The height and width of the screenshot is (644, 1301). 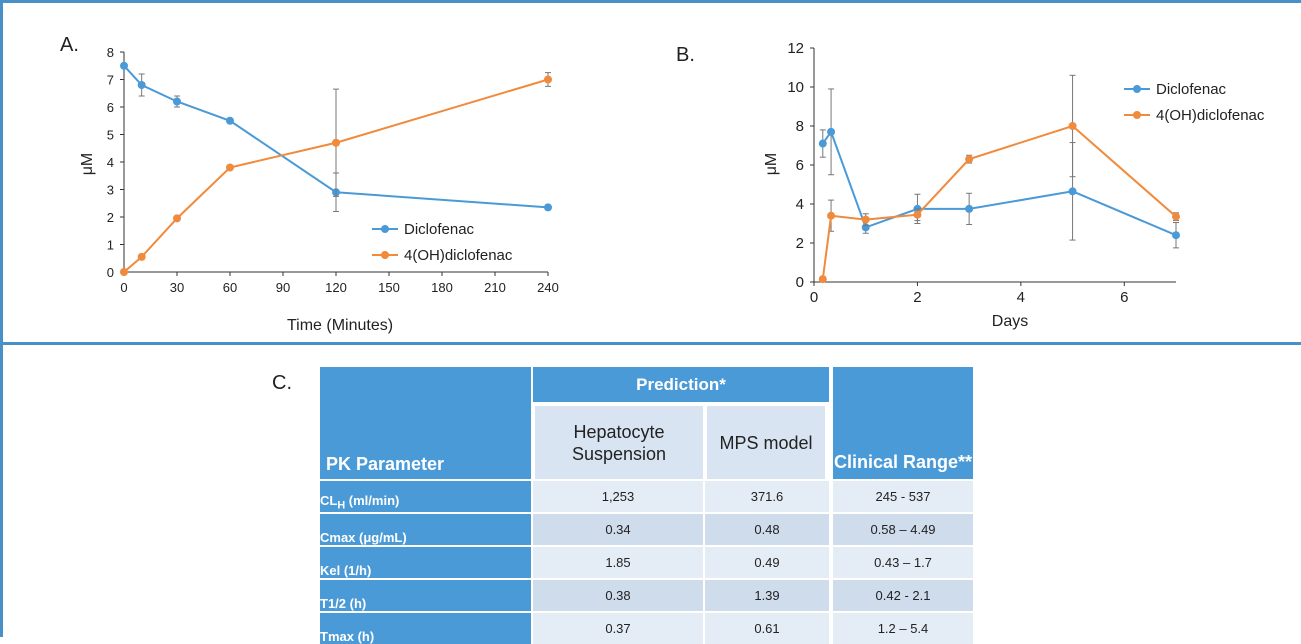 What do you see at coordinates (230, 287) in the screenshot?
I see `x-tick-label: 60` at bounding box center [230, 287].